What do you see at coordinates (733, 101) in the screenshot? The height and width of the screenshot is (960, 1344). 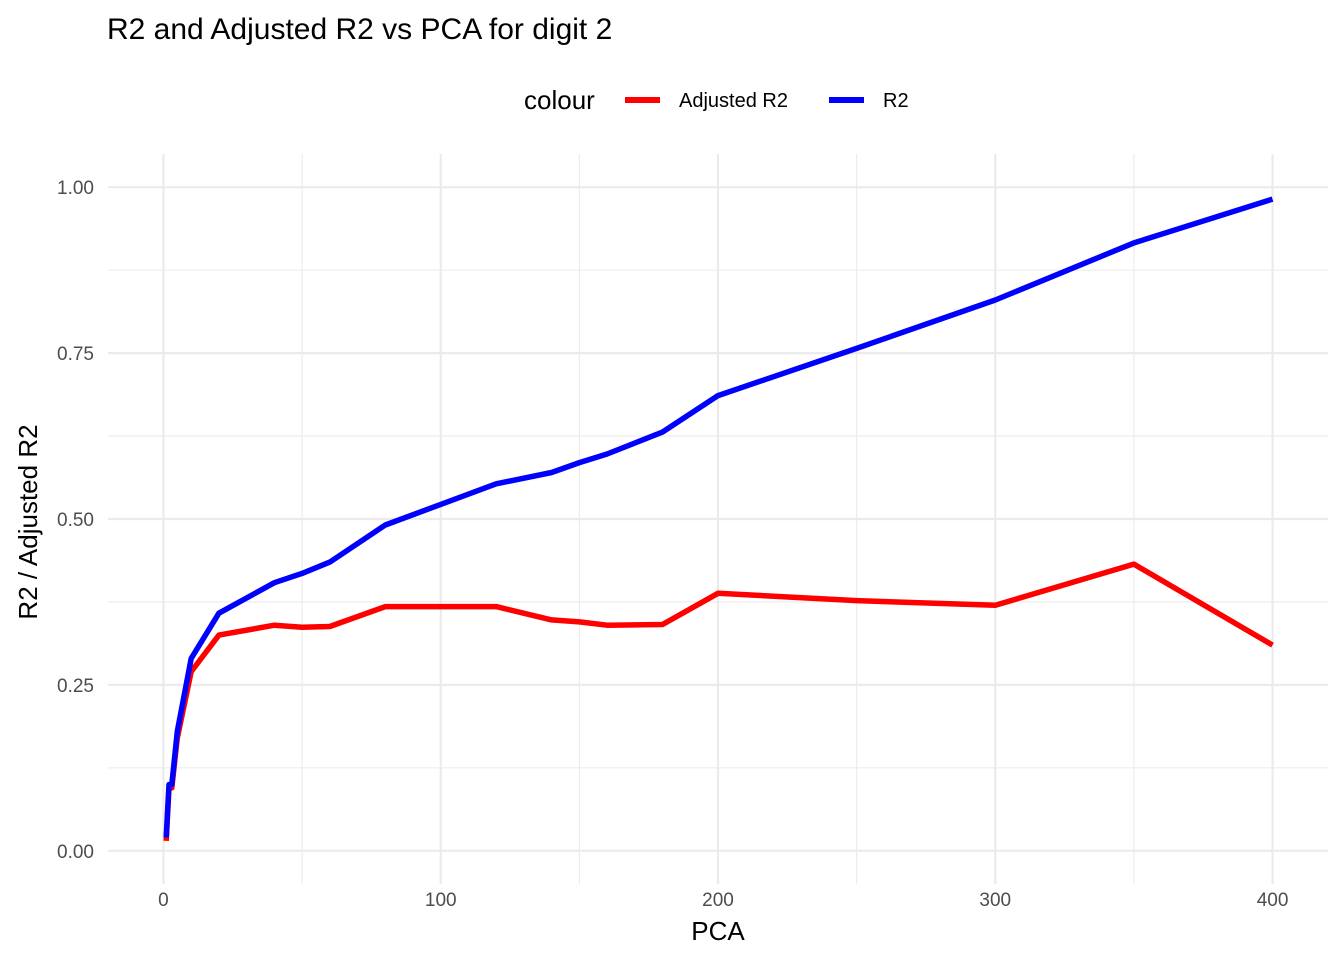 I see `legend-label-adjusted-r2: Adjusted R2` at bounding box center [733, 101].